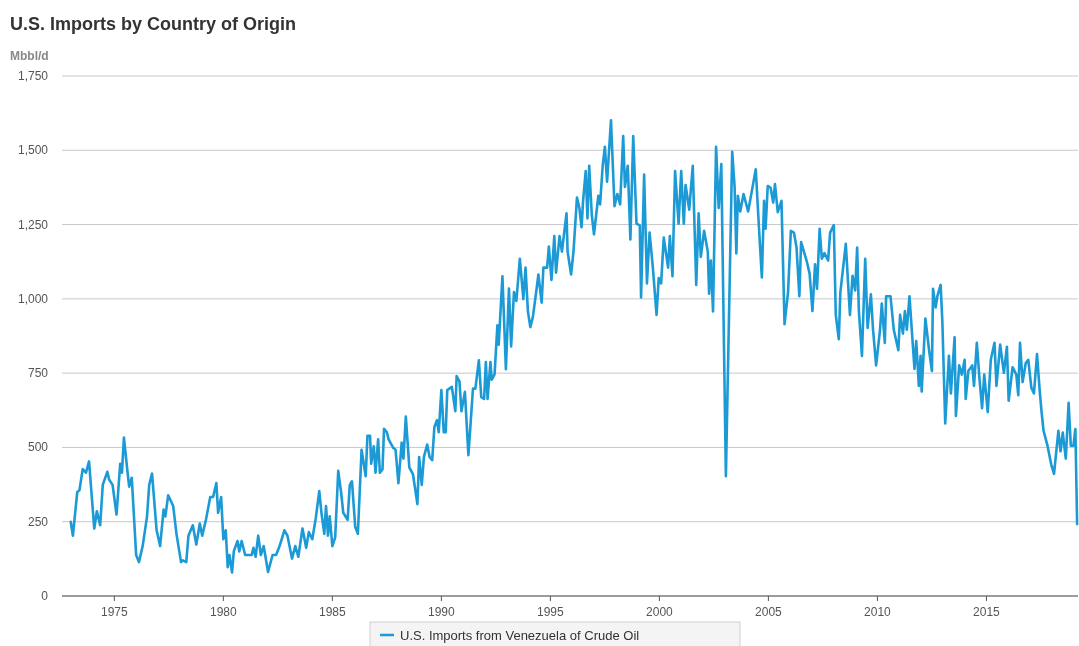 The height and width of the screenshot is (646, 1079). What do you see at coordinates (33, 150) in the screenshot?
I see `y-tick-label: 1,500` at bounding box center [33, 150].